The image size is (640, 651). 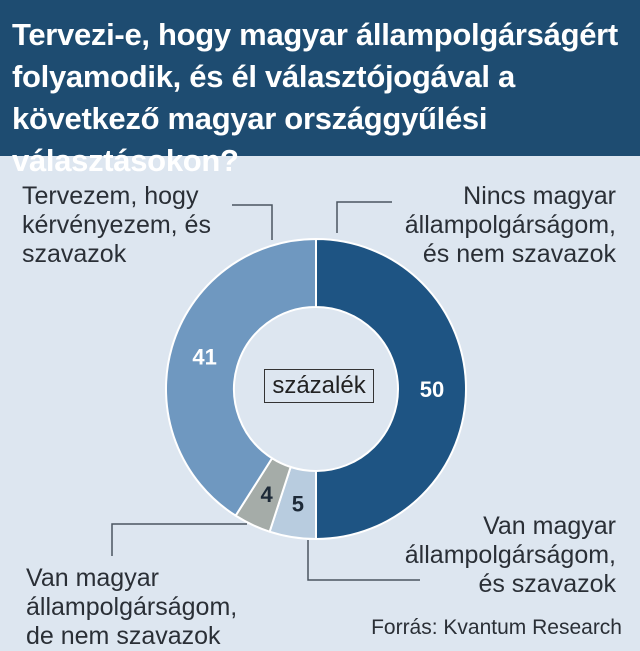 I want to click on label-line: és nem szavazok, so click(x=519, y=254).